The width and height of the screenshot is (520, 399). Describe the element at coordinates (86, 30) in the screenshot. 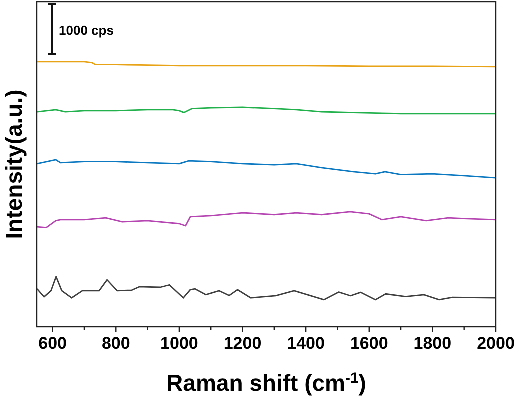

I see `text: 1000 cps` at that location.